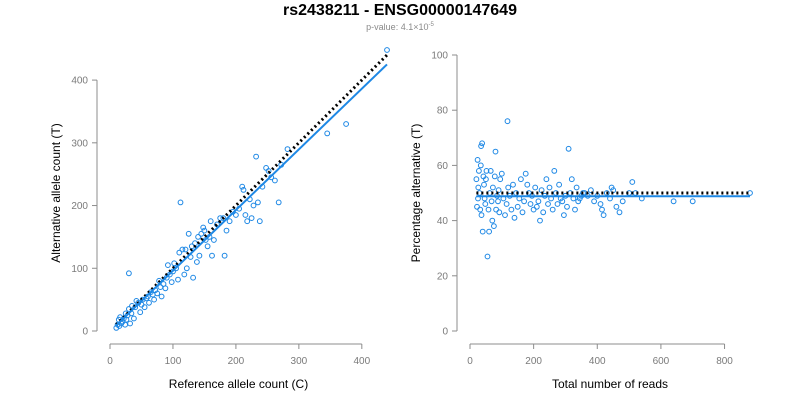 This screenshot has width=800, height=400. Describe the element at coordinates (299, 361) in the screenshot. I see `left-x-tick-label: 300` at that location.